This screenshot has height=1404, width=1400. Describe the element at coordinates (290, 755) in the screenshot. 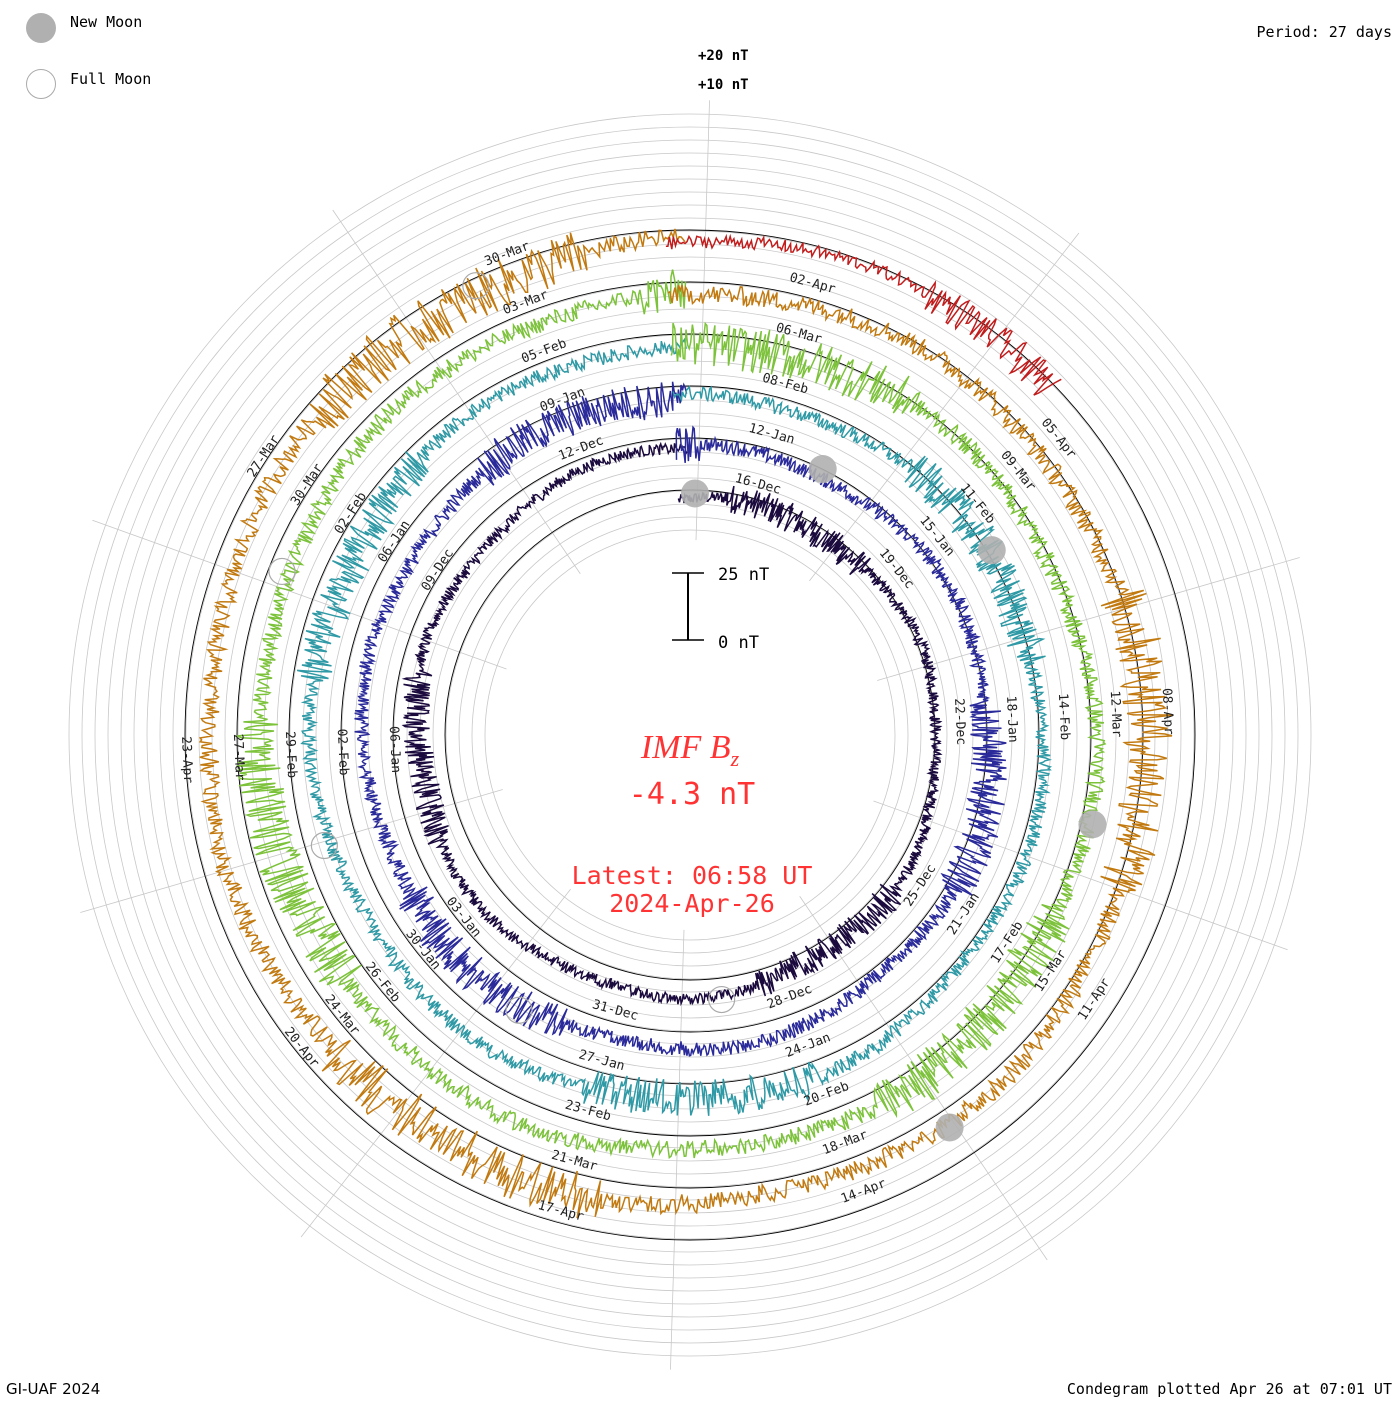

I see `date-label: 29-Feb` at that location.